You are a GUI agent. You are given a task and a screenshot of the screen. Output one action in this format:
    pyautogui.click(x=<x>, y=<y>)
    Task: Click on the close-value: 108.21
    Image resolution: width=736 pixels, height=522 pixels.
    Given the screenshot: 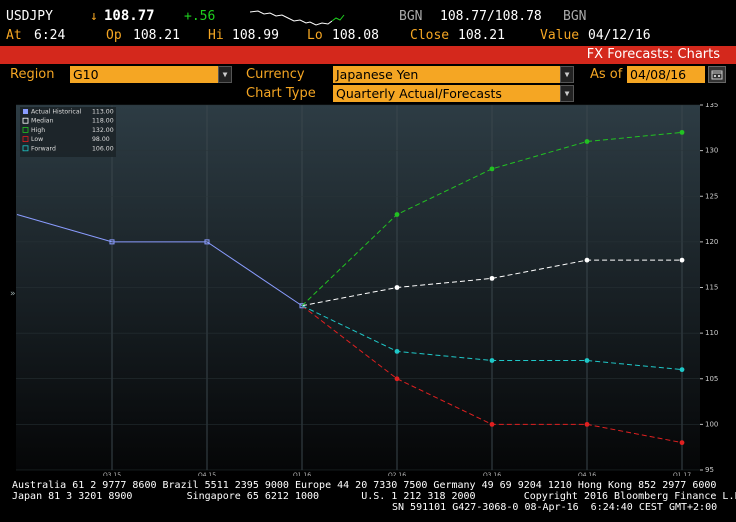 What is the action you would take?
    pyautogui.click(x=481, y=35)
    